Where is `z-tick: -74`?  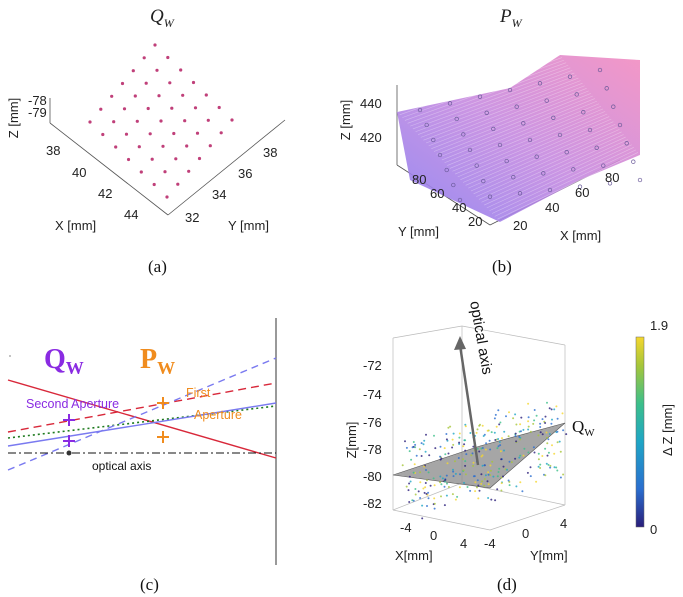
z-tick: -74 is located at coordinates (372, 394).